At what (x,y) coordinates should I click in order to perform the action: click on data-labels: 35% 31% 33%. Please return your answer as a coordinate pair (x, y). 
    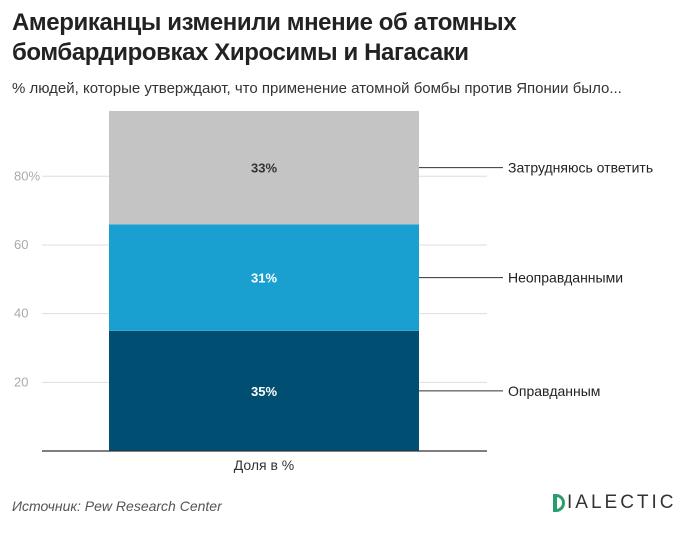
    Looking at the image, I should click on (264, 280).